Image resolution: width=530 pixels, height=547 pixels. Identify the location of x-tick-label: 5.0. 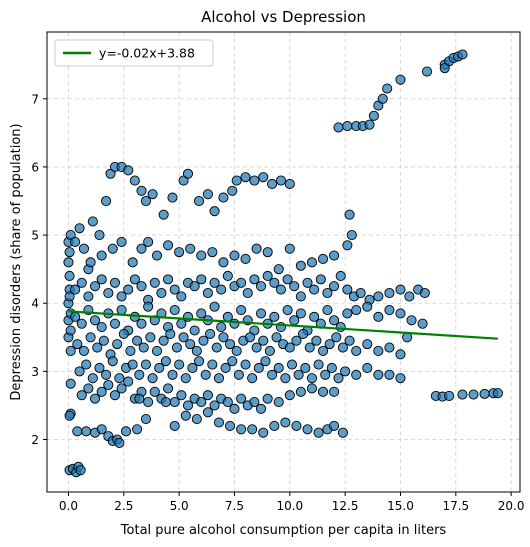
(179, 506).